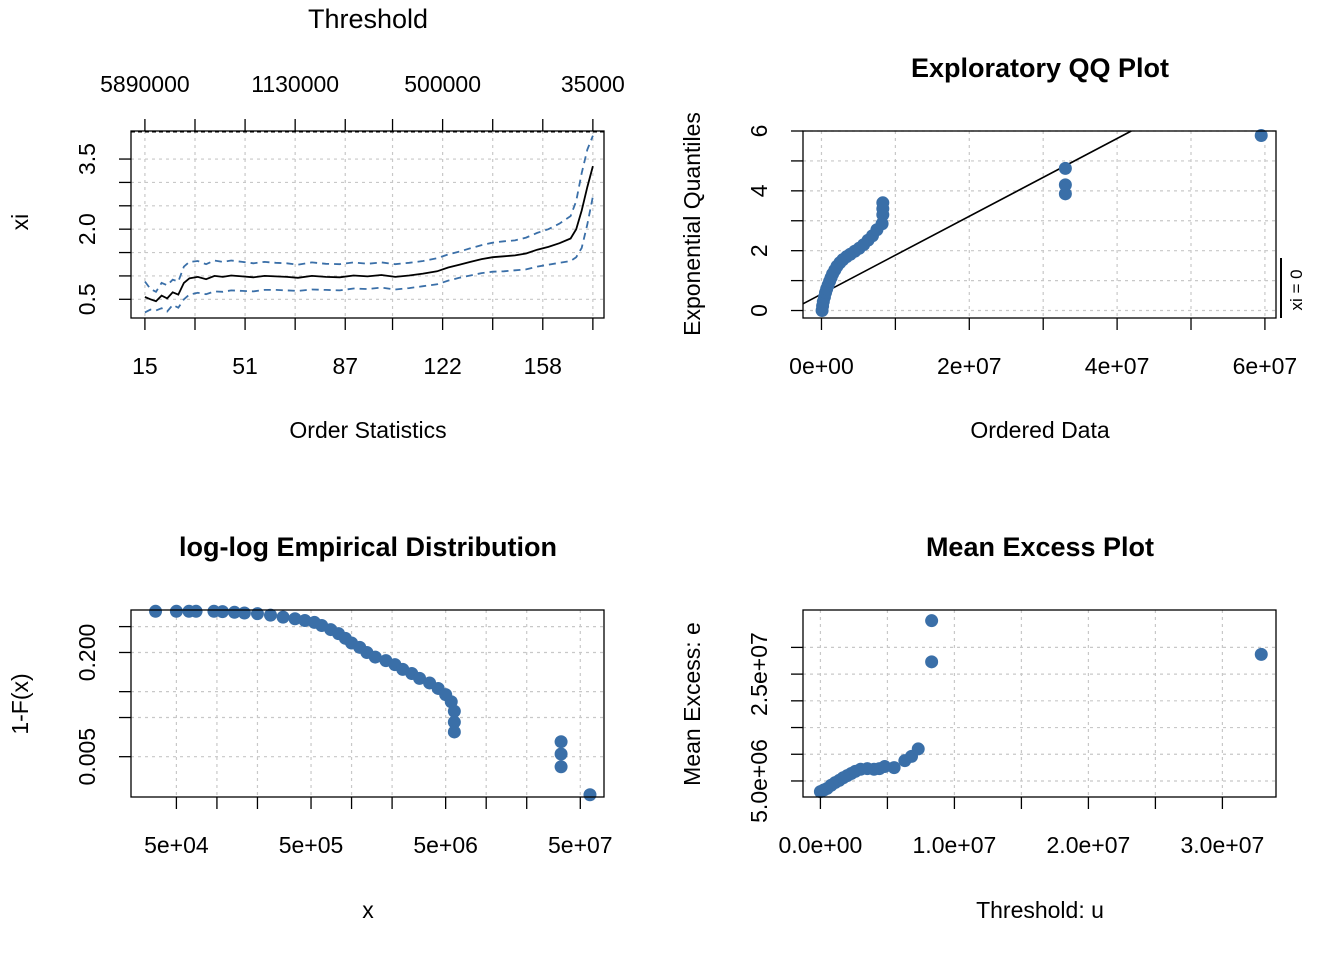 Image resolution: width=1344 pixels, height=960 pixels. What do you see at coordinates (176, 845) in the screenshot?
I see `x-tick-label: 5e+04` at bounding box center [176, 845].